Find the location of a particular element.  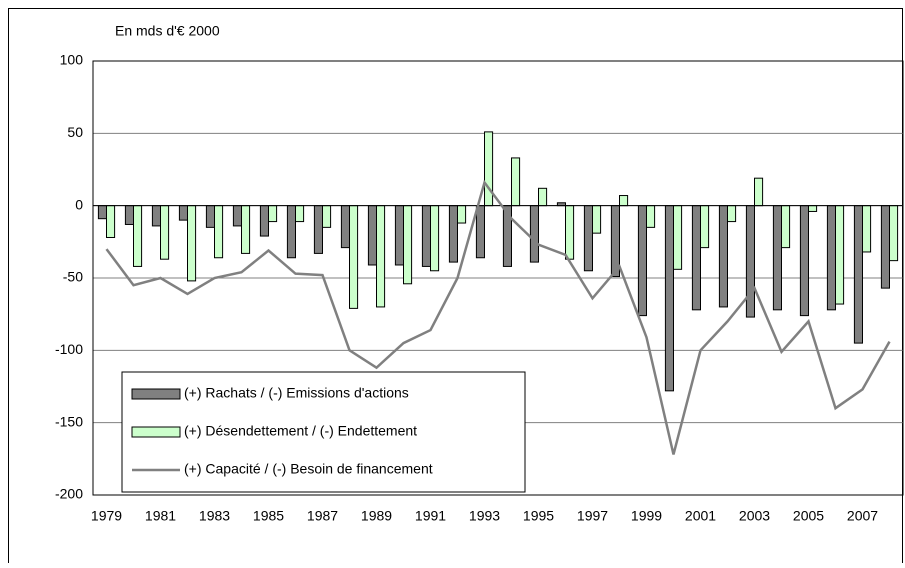

x-tick-label: 1989 is located at coordinates (376, 516).